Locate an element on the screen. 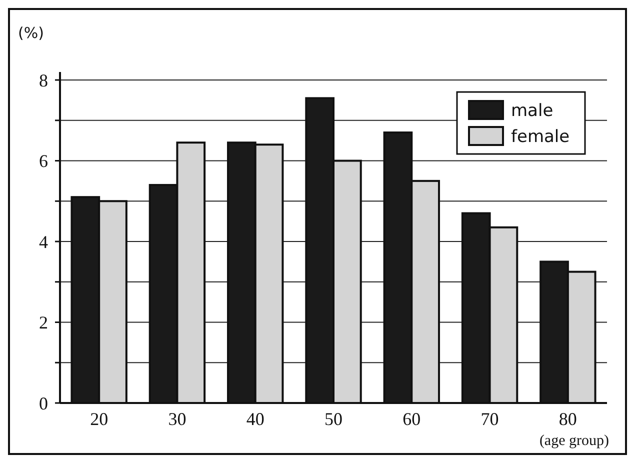 Image resolution: width=635 pixels, height=463 pixels. x-tick-label: 40 is located at coordinates (255, 419).